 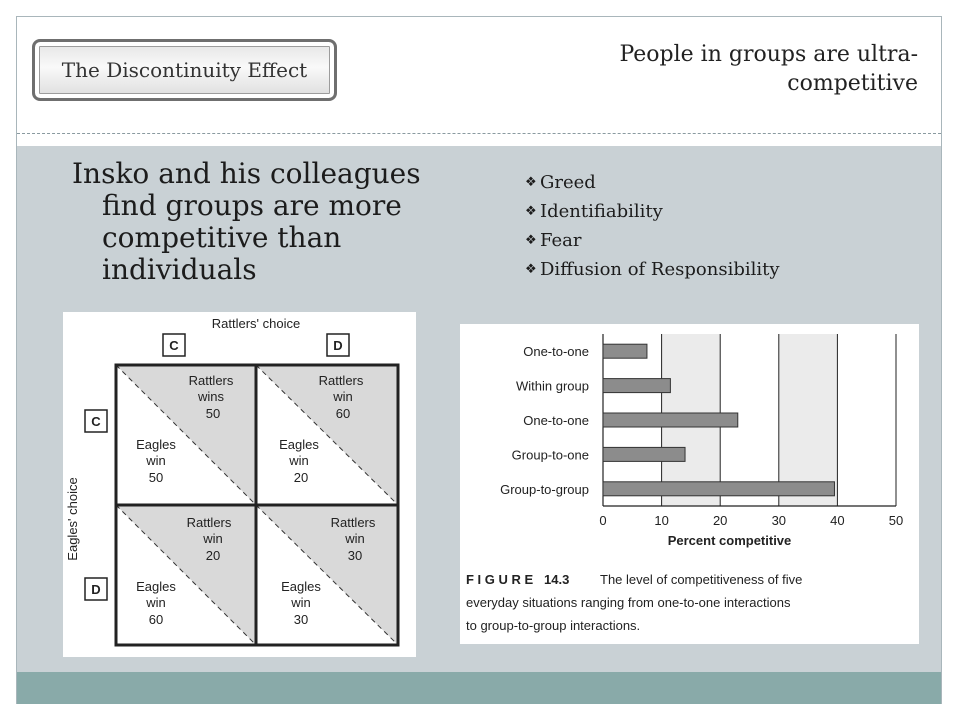 What do you see at coordinates (837, 520) in the screenshot?
I see `x-tick-label: 40` at bounding box center [837, 520].